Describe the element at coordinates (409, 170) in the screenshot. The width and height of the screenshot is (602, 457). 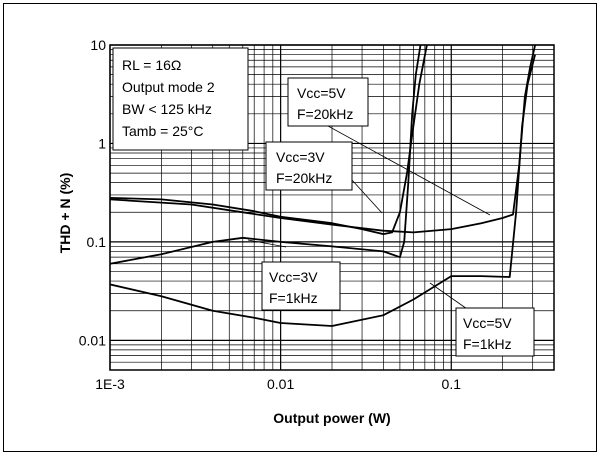
I see `pointer-5v-20khz` at that location.